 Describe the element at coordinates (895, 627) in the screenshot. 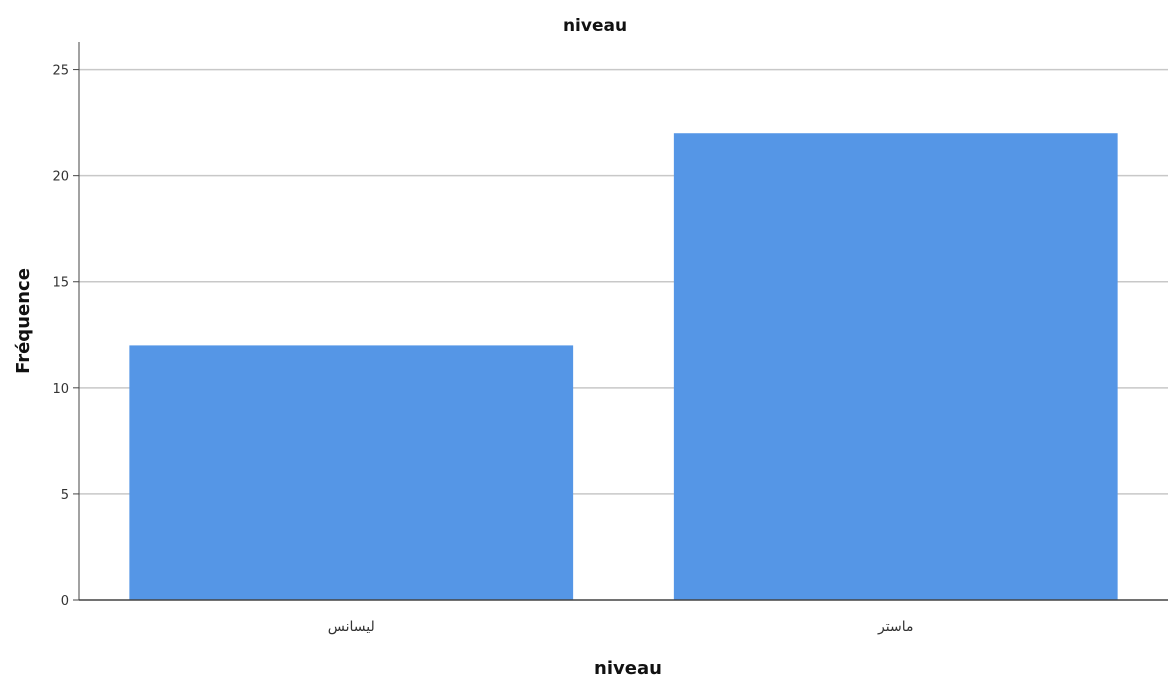

I see `x-tick-label: ماستر` at that location.